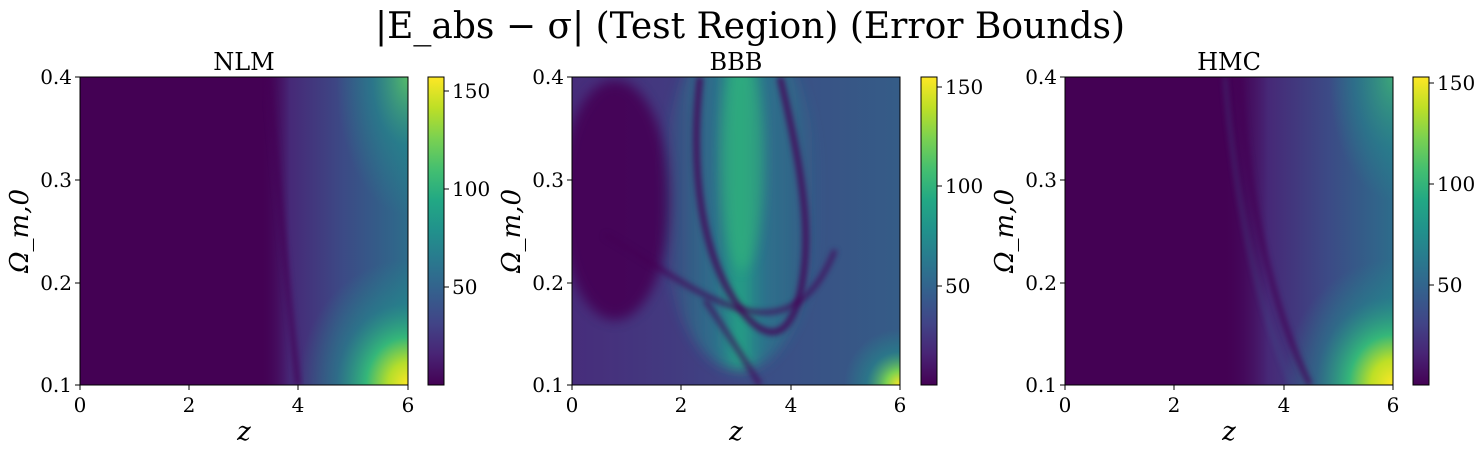  Describe the element at coordinates (1229, 62) in the screenshot. I see `panel-title: HMC` at that location.